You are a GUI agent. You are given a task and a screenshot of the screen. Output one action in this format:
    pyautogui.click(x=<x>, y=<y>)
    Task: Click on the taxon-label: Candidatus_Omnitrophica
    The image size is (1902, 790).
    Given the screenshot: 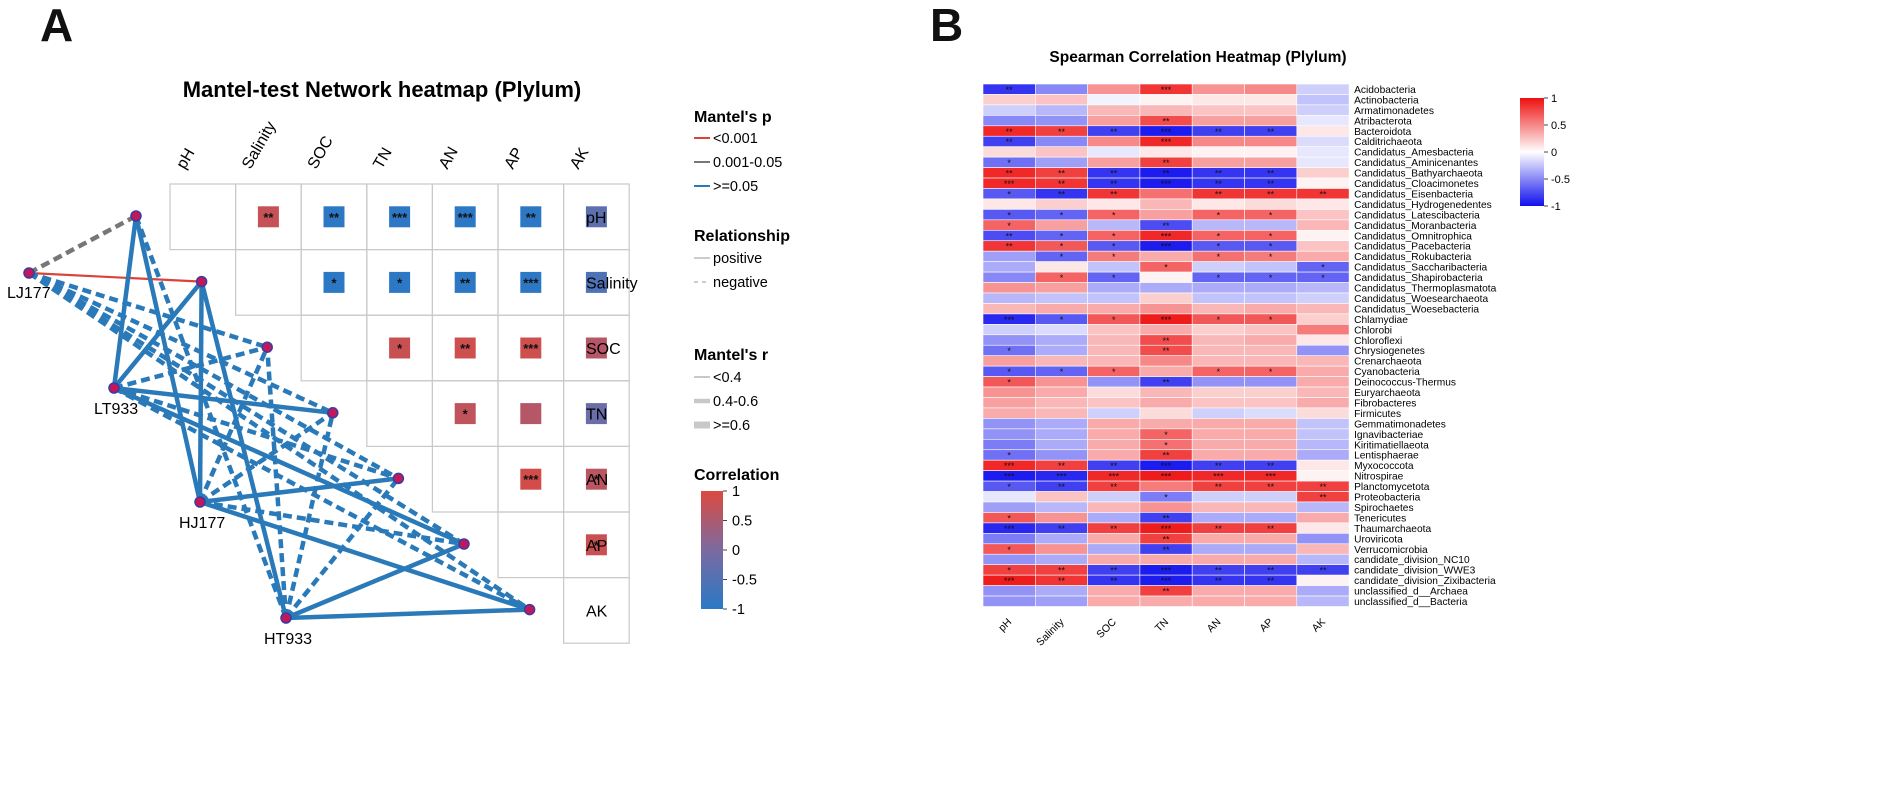 What is the action you would take?
    pyautogui.click(x=1413, y=236)
    